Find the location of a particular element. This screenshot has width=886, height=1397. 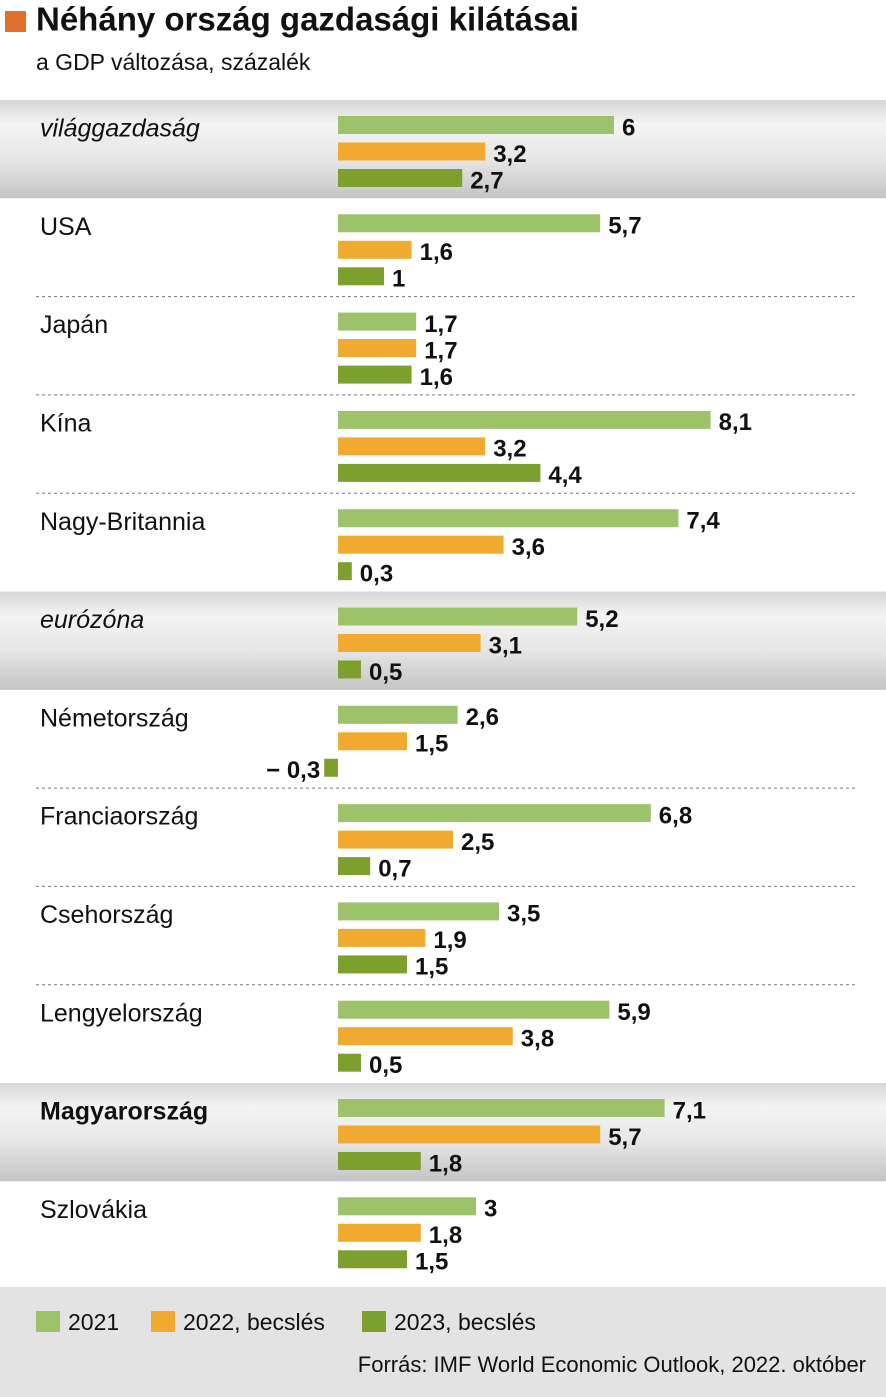

category-label: Magyarország is located at coordinates (124, 1112).